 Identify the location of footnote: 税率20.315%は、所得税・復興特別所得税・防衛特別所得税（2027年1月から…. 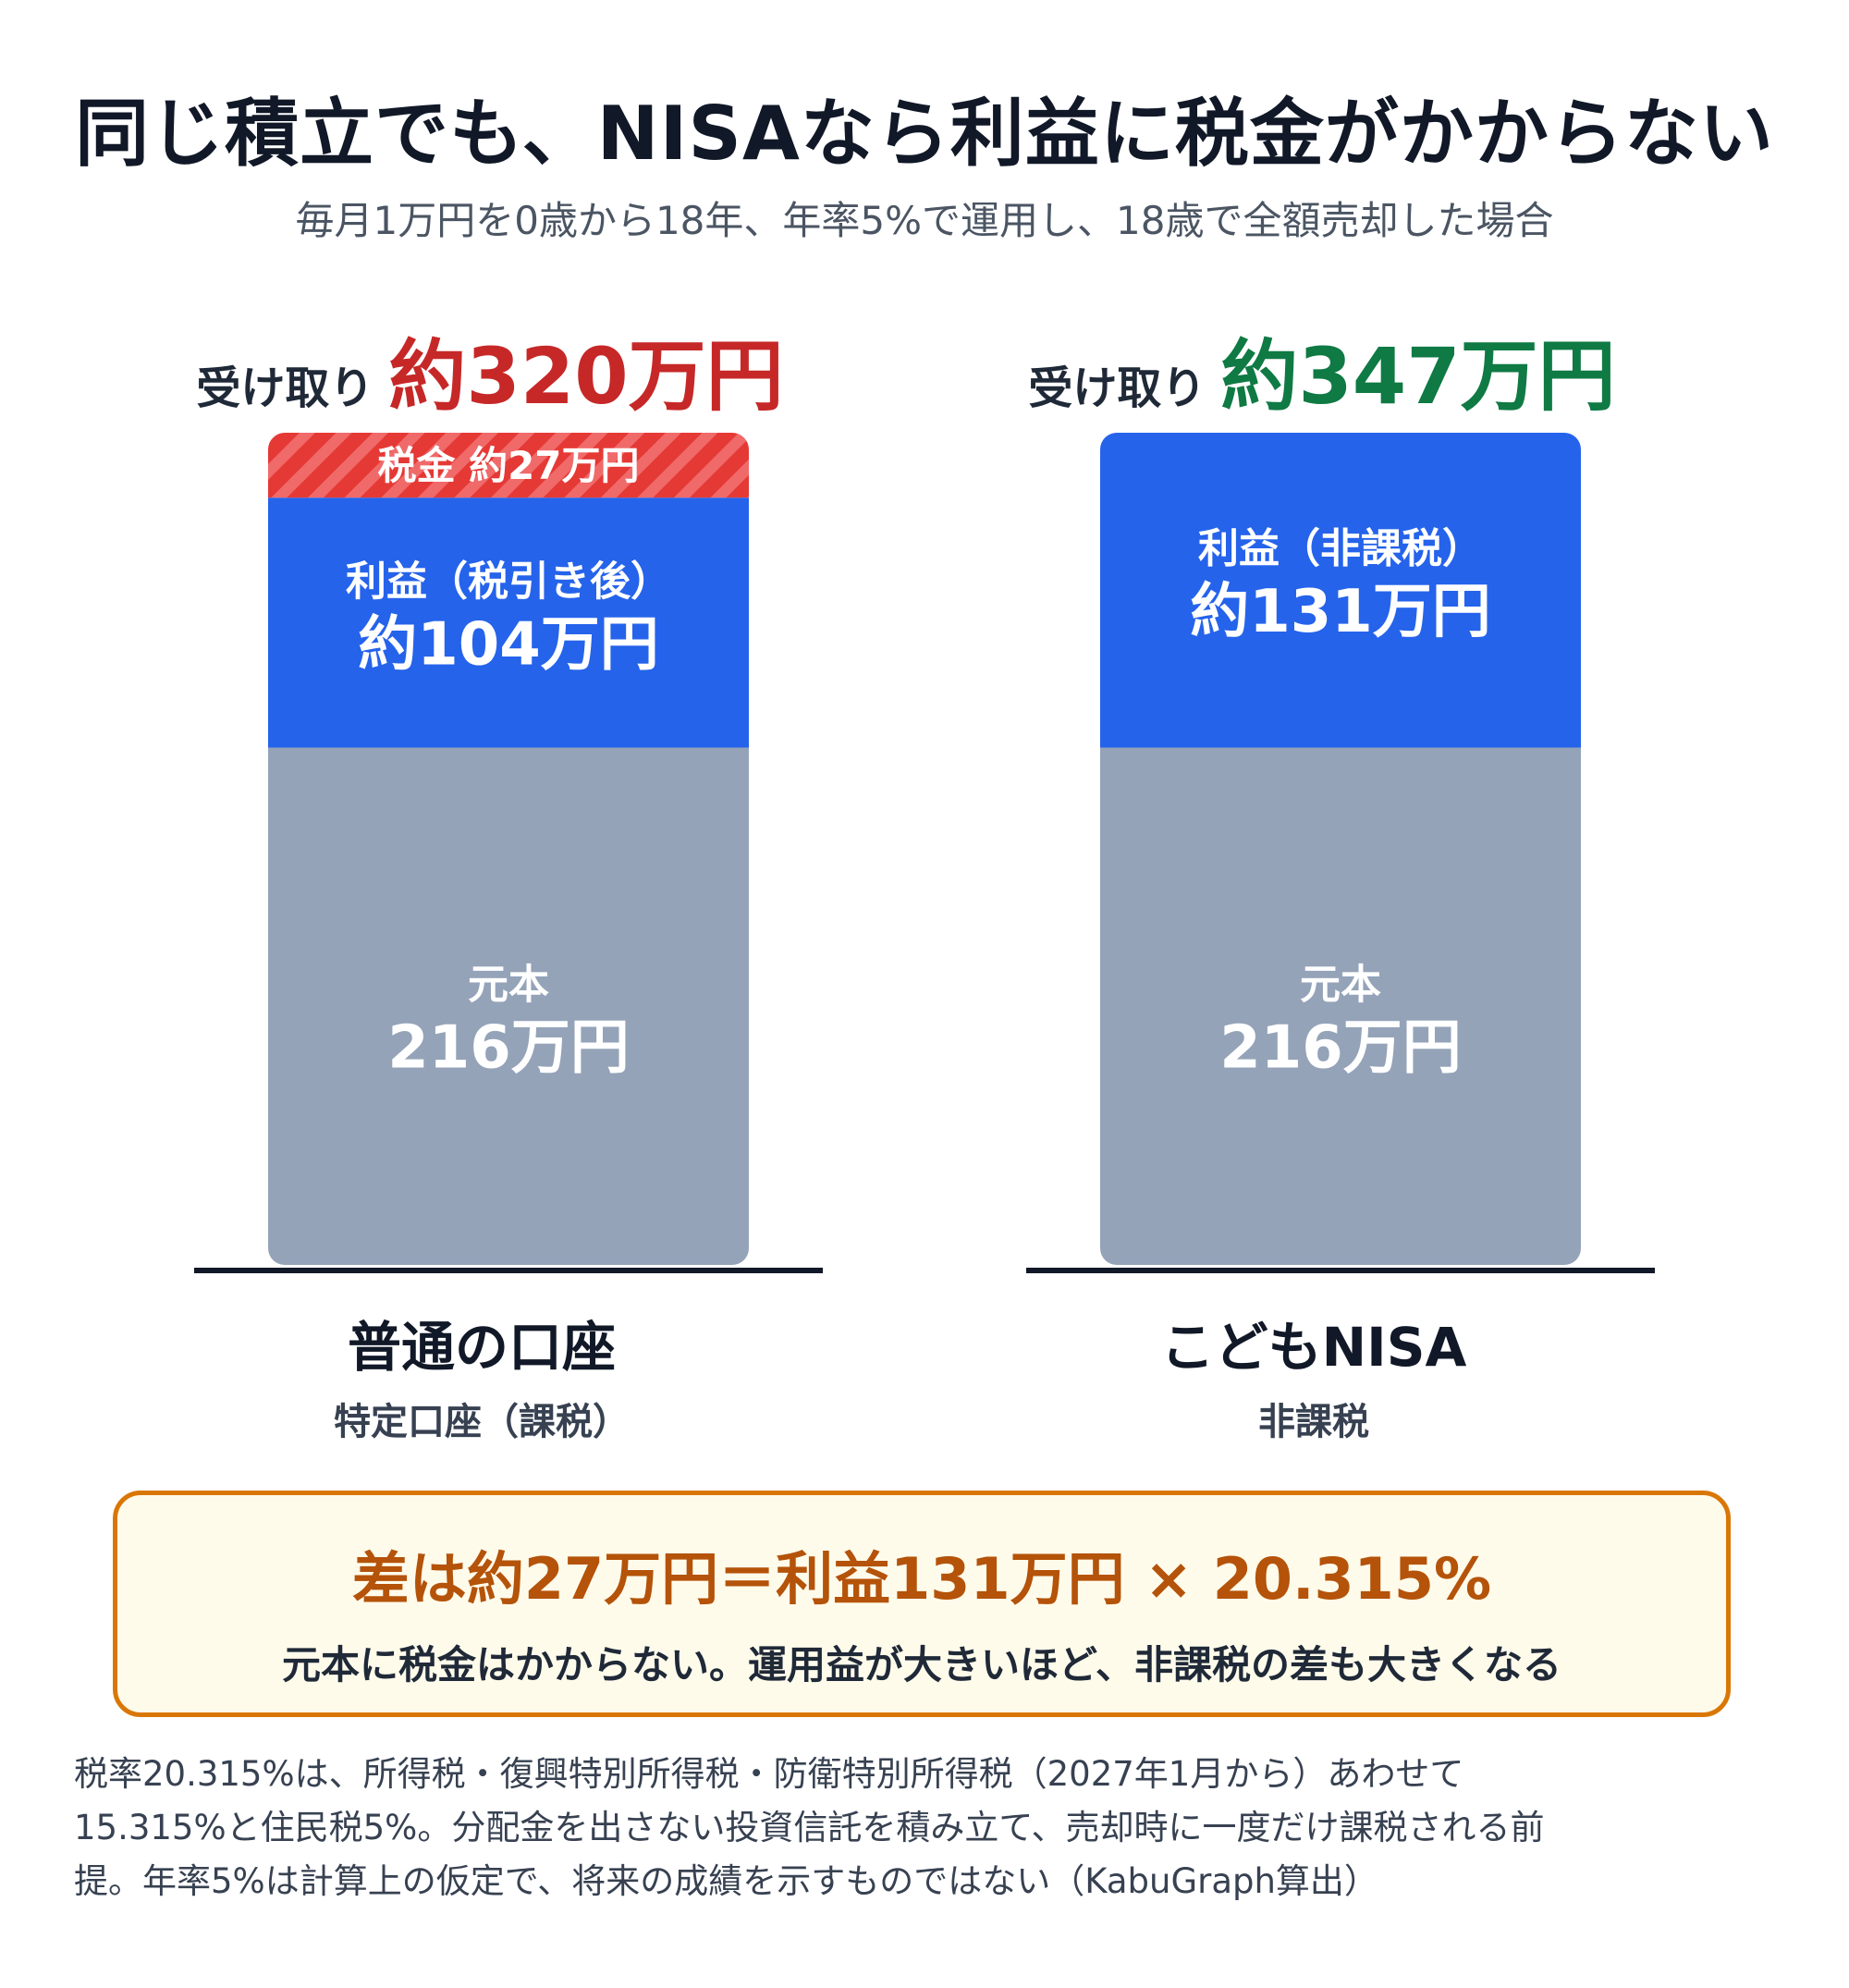
(929, 1828).